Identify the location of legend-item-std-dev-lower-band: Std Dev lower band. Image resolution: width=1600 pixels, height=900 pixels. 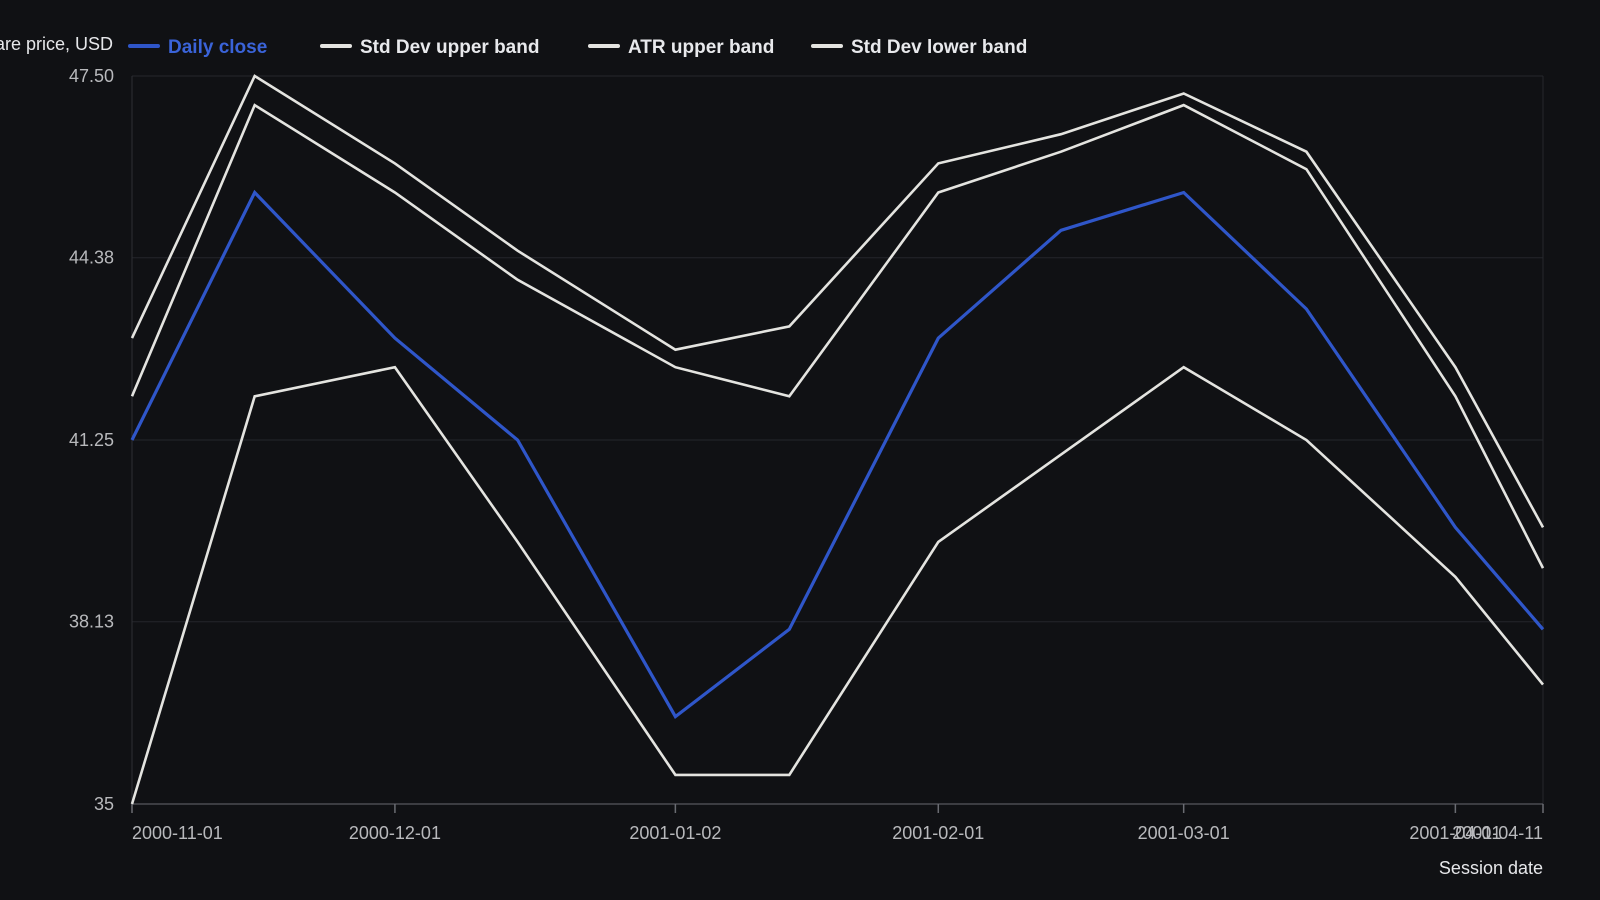
(919, 47).